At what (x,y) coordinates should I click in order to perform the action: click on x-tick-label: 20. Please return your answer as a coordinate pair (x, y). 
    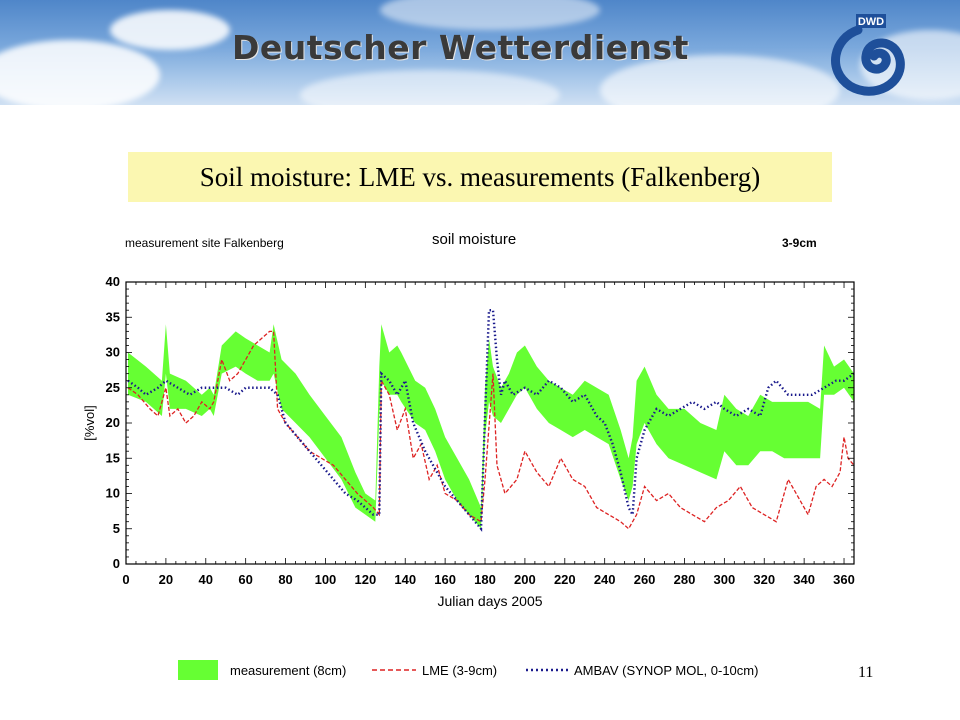
    Looking at the image, I should click on (166, 579).